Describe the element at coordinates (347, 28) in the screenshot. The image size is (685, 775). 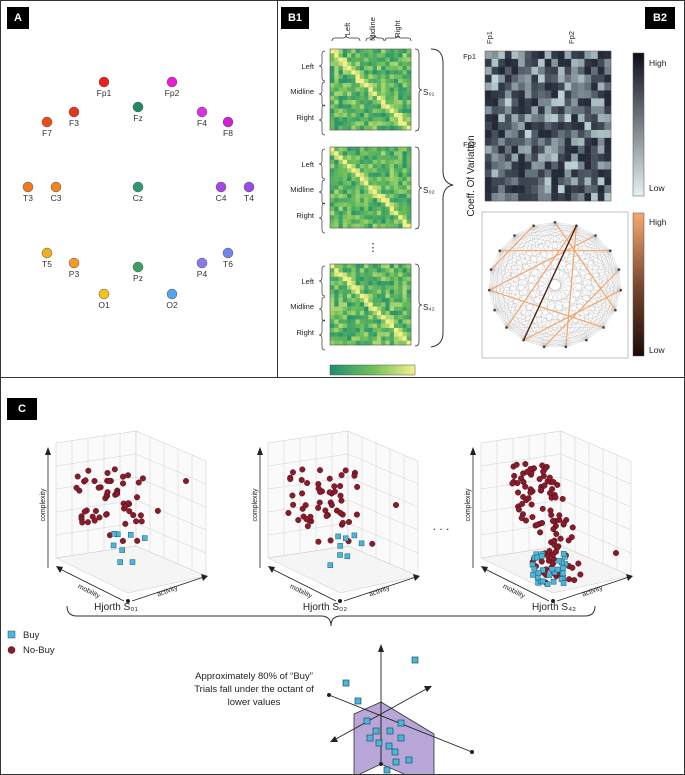
I see `matrix-col-label: Left` at that location.